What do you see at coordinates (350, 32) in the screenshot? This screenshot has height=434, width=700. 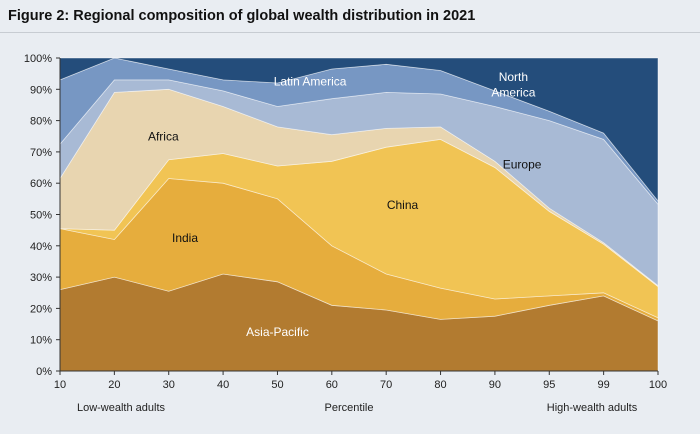 I see `title-divider` at bounding box center [350, 32].